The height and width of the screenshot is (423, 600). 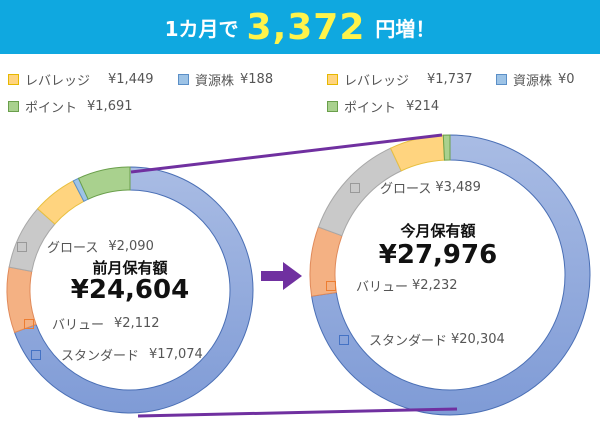 What do you see at coordinates (110, 106) in the screenshot?
I see `legend-value: ¥1,691` at bounding box center [110, 106].